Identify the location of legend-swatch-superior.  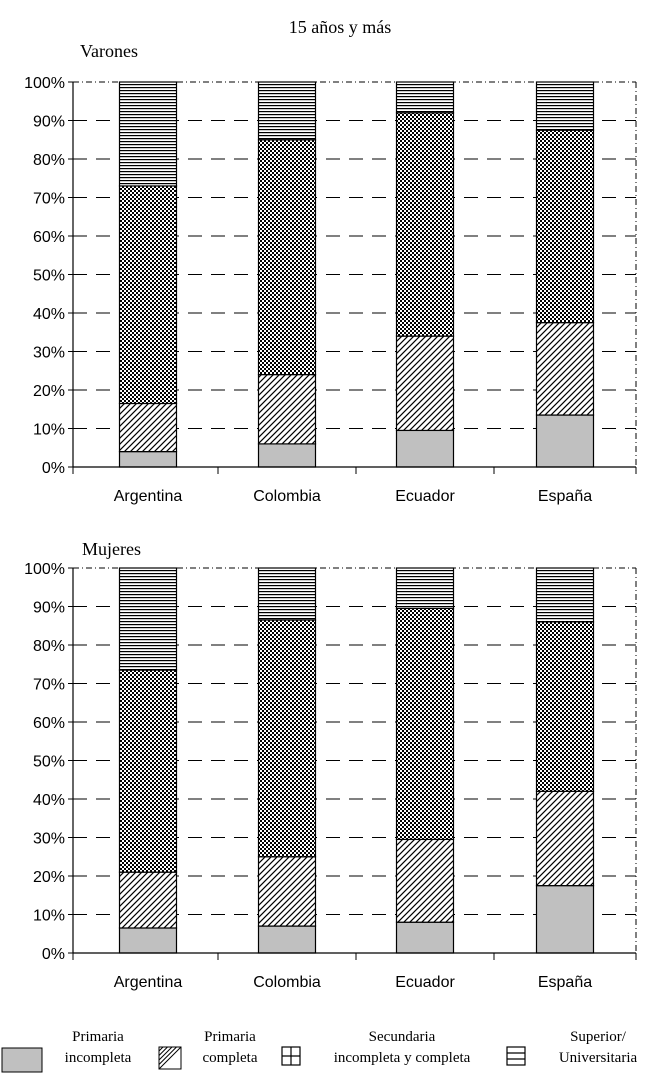
(516, 1056).